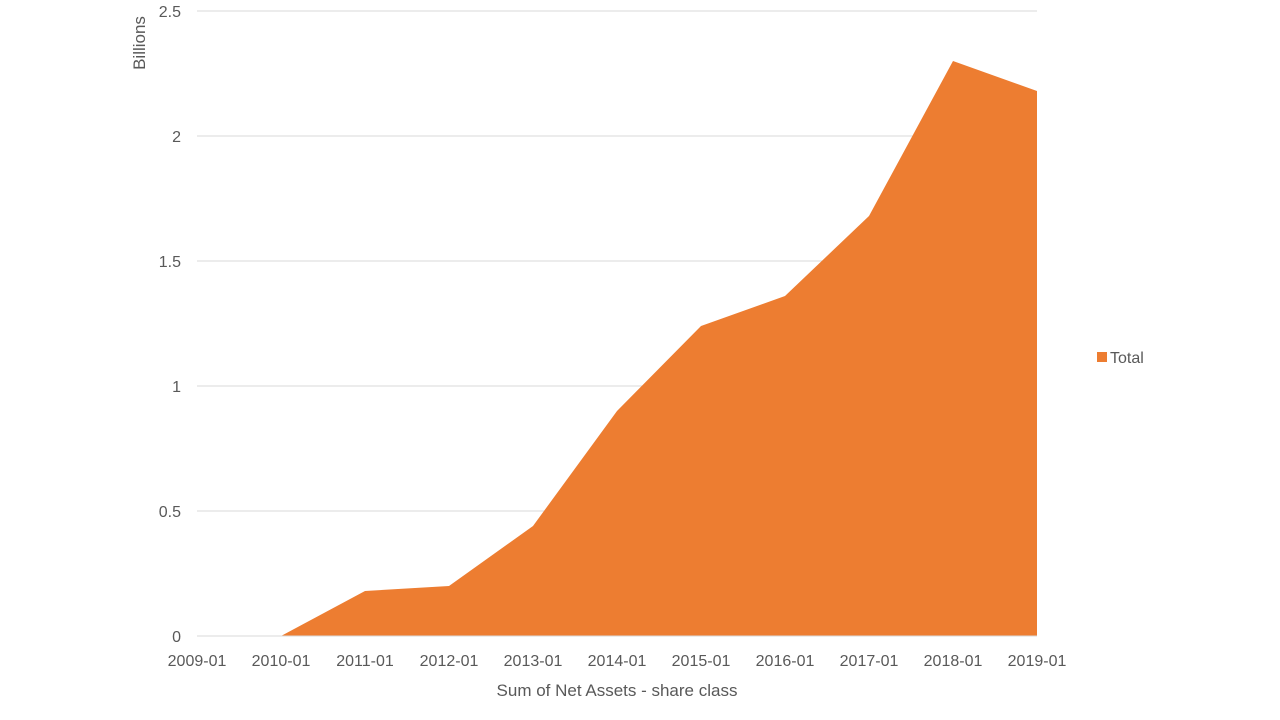  Describe the element at coordinates (139, 43) in the screenshot. I see `y-axis-title: Billions` at that location.